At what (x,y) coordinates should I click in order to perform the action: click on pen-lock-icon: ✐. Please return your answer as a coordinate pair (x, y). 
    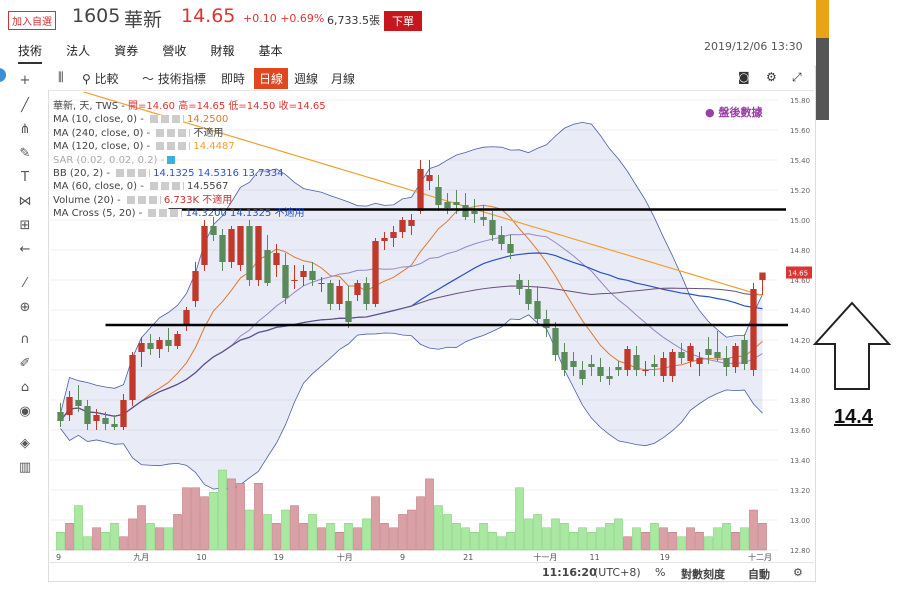
    Looking at the image, I should click on (25, 363).